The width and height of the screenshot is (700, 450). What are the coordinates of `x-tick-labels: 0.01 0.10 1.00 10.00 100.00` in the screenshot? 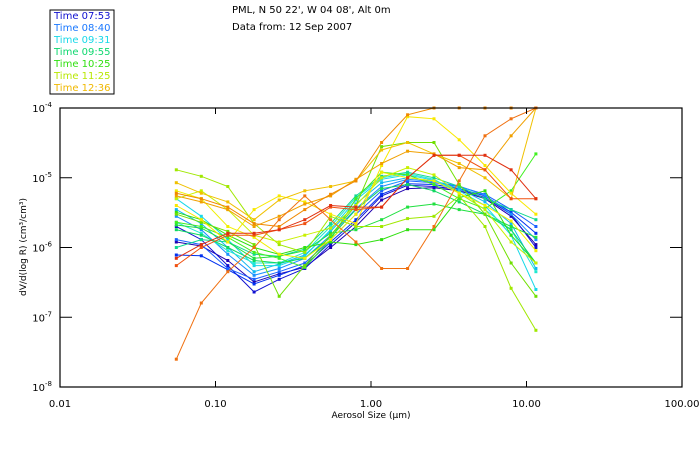 It's located at (374, 404).